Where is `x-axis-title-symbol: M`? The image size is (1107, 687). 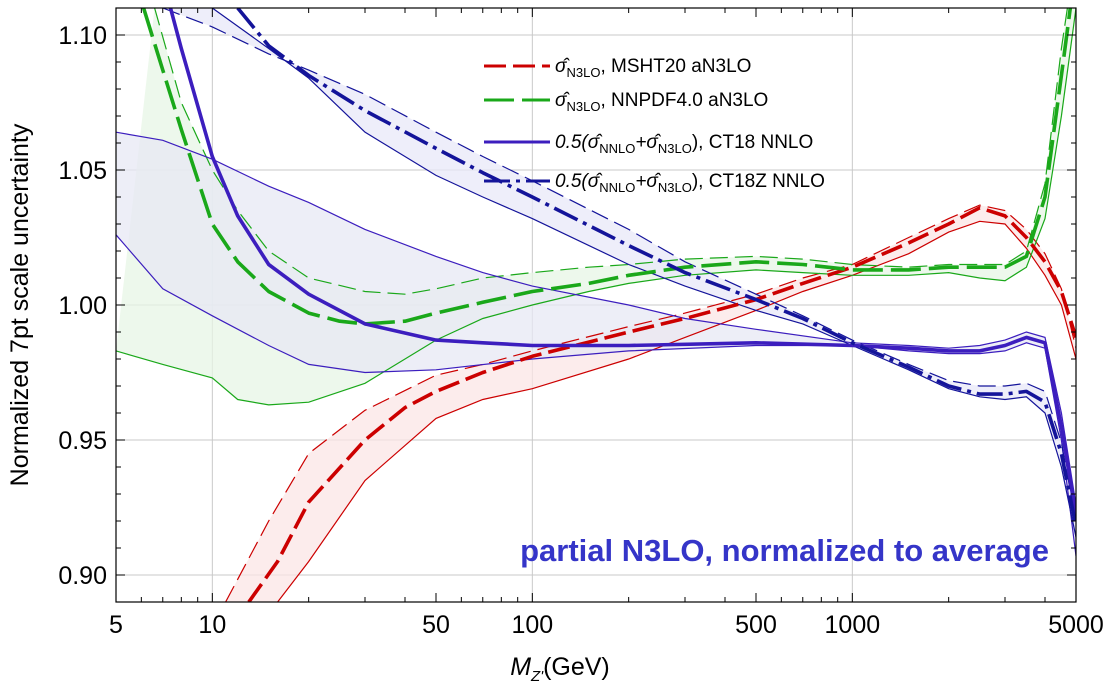
x-axis-title-symbol: M is located at coordinates (520, 667).